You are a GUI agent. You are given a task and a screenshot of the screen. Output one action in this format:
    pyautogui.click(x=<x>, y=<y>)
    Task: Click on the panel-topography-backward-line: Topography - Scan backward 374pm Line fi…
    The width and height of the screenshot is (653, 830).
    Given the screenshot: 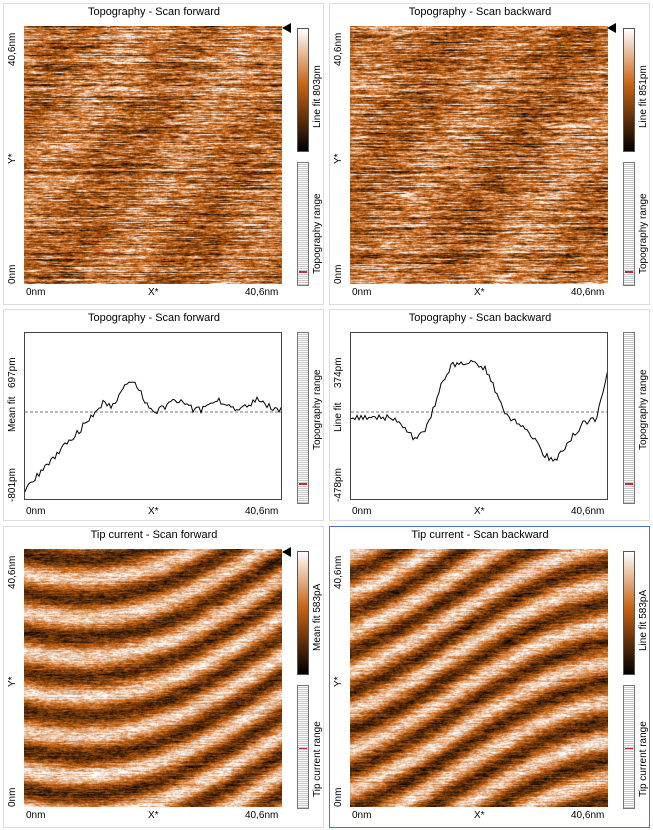 What is the action you would take?
    pyautogui.click(x=489, y=415)
    